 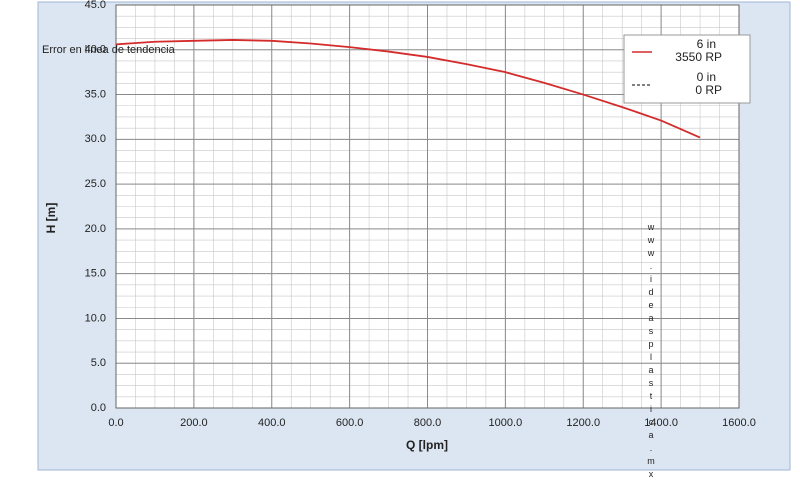 I want to click on y-tick-label: 25.0, so click(x=95, y=184).